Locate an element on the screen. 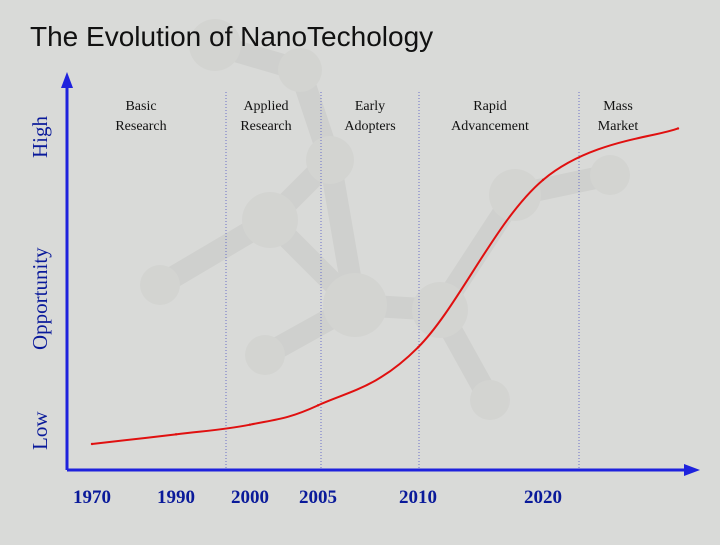  phase-label-3-line-2: Adopters is located at coordinates (369, 126).